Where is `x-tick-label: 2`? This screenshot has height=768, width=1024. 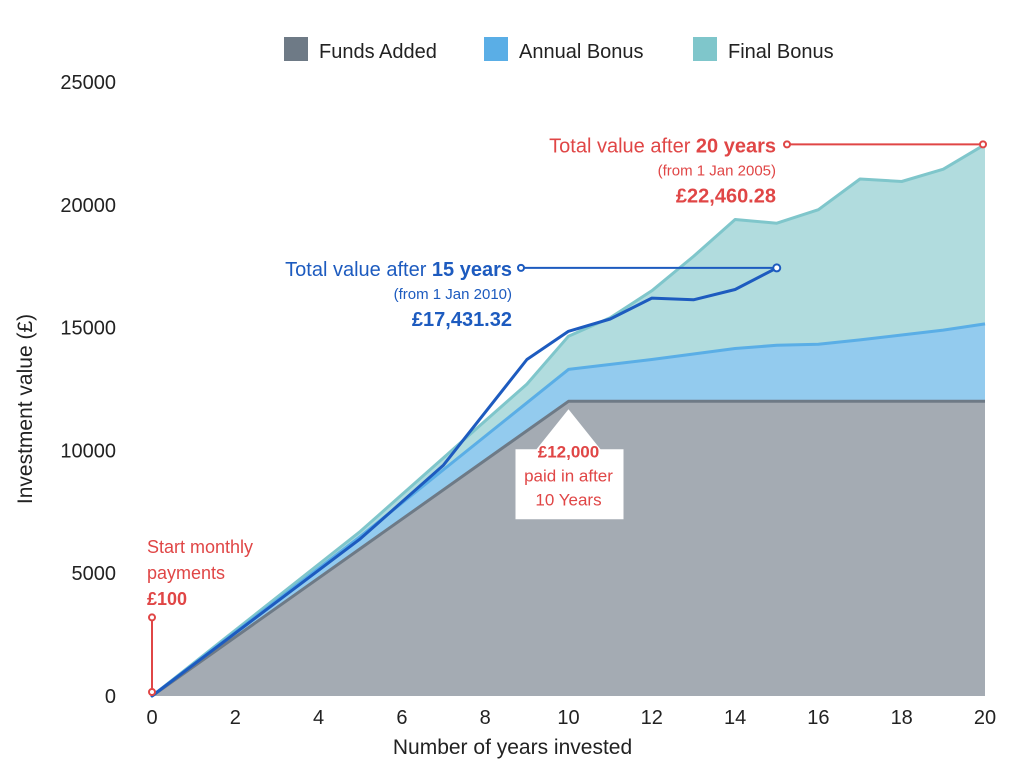 x-tick-label: 2 is located at coordinates (235, 718).